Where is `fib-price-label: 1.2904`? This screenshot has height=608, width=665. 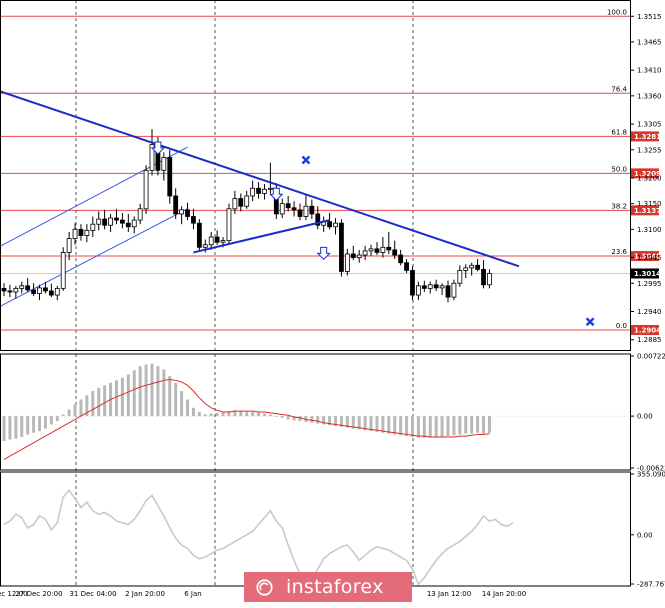 fib-price-label: 1.2904 is located at coordinates (647, 330).